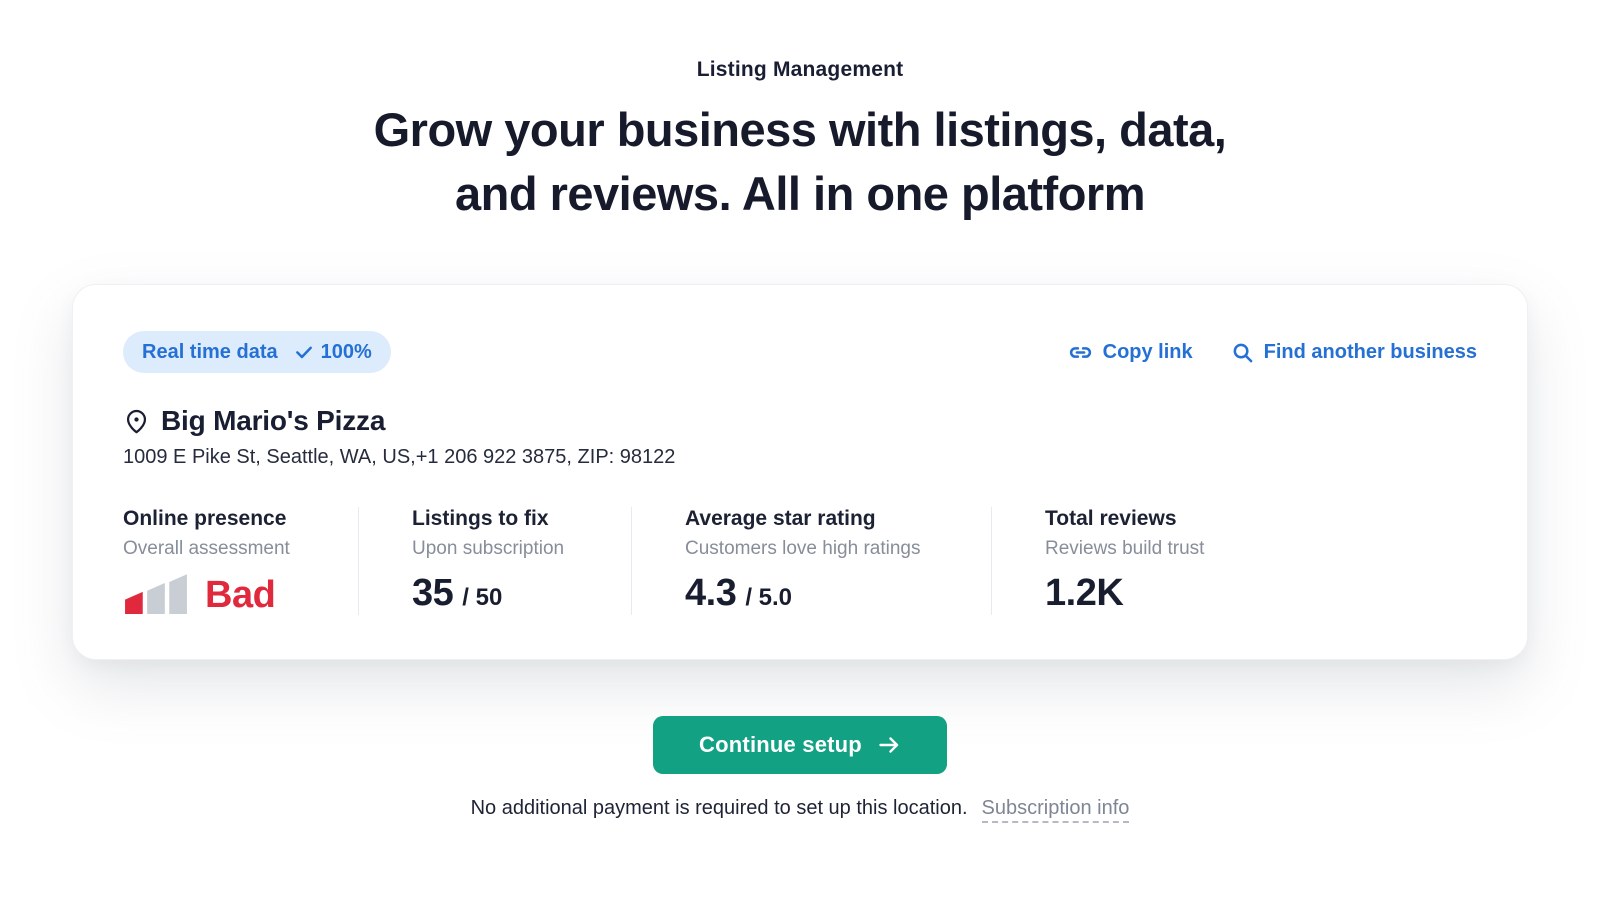 This screenshot has height=912, width=1600. Describe the element at coordinates (800, 69) in the screenshot. I see `page-title: Listing Management` at that location.